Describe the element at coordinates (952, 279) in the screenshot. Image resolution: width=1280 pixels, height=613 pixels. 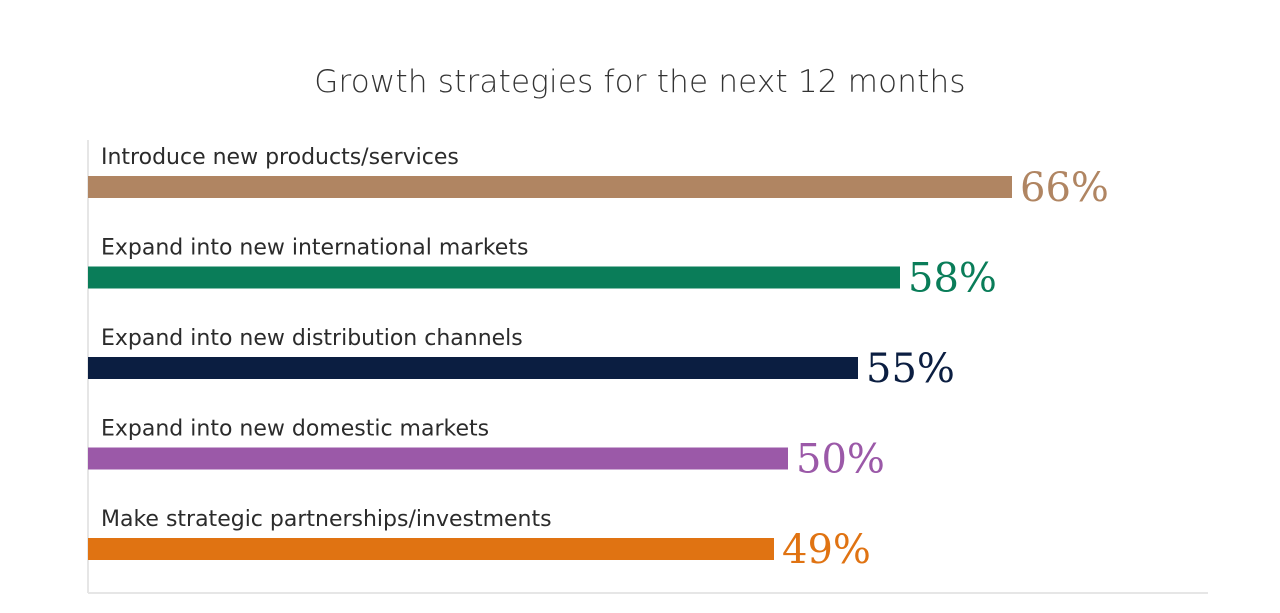
I see `value-label: 58%` at that location.